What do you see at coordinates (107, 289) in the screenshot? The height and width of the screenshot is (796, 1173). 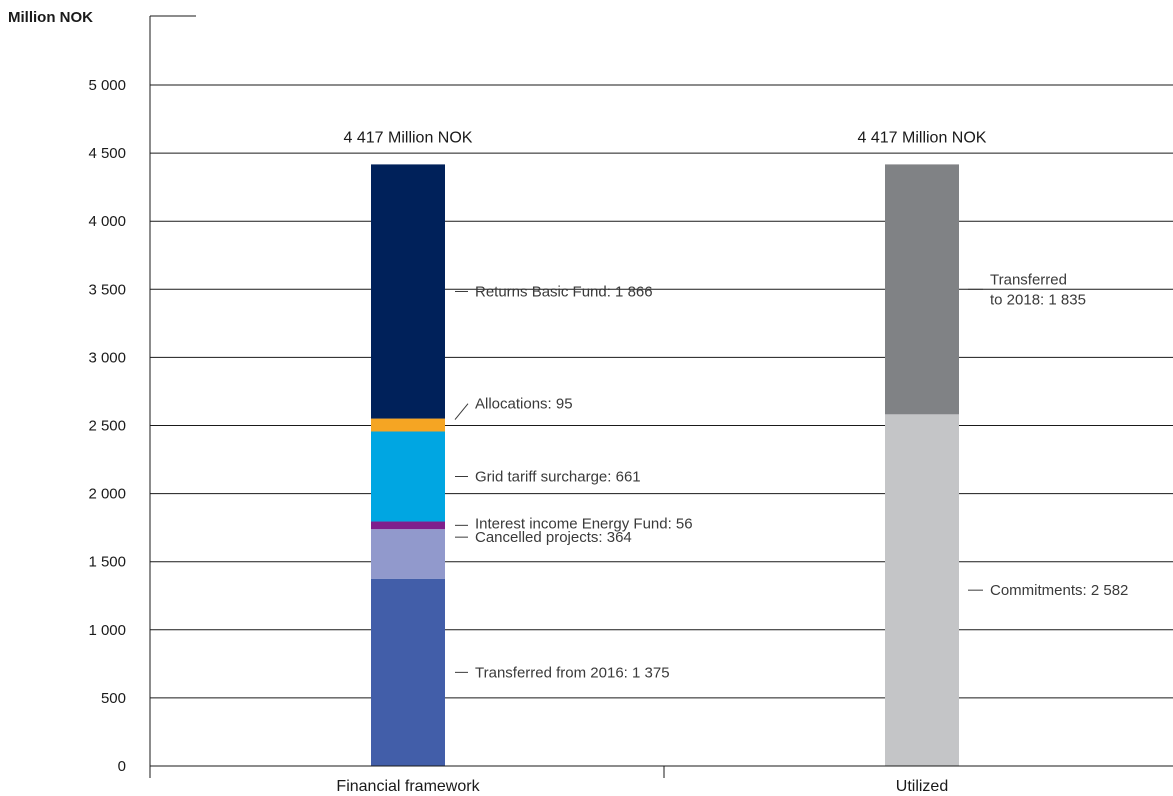 I see `y-tick-label: 3 500` at bounding box center [107, 289].